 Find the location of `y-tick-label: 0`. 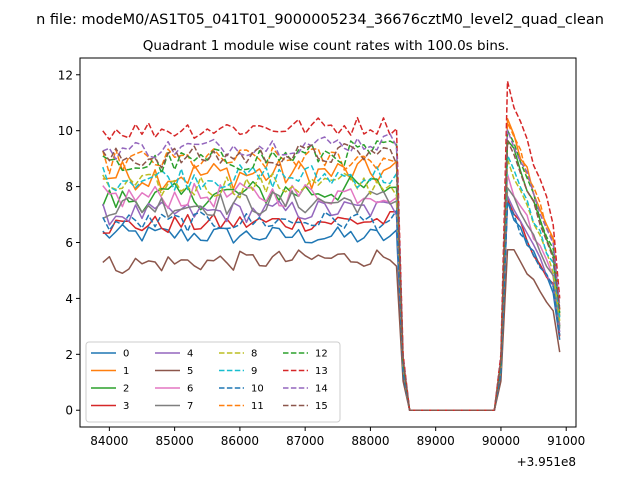

y-tick-label: 0 is located at coordinates (69, 411).